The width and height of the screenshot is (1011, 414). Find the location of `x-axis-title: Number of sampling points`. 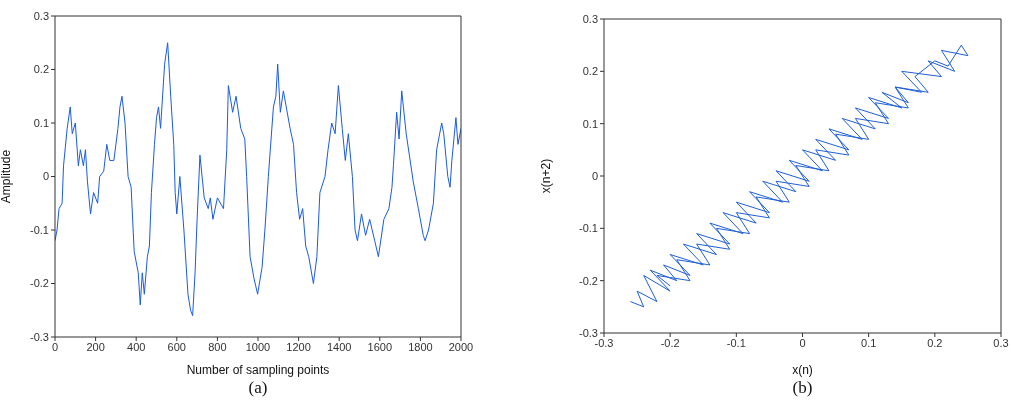

x-axis-title: Number of sampling points is located at coordinates (258, 370).